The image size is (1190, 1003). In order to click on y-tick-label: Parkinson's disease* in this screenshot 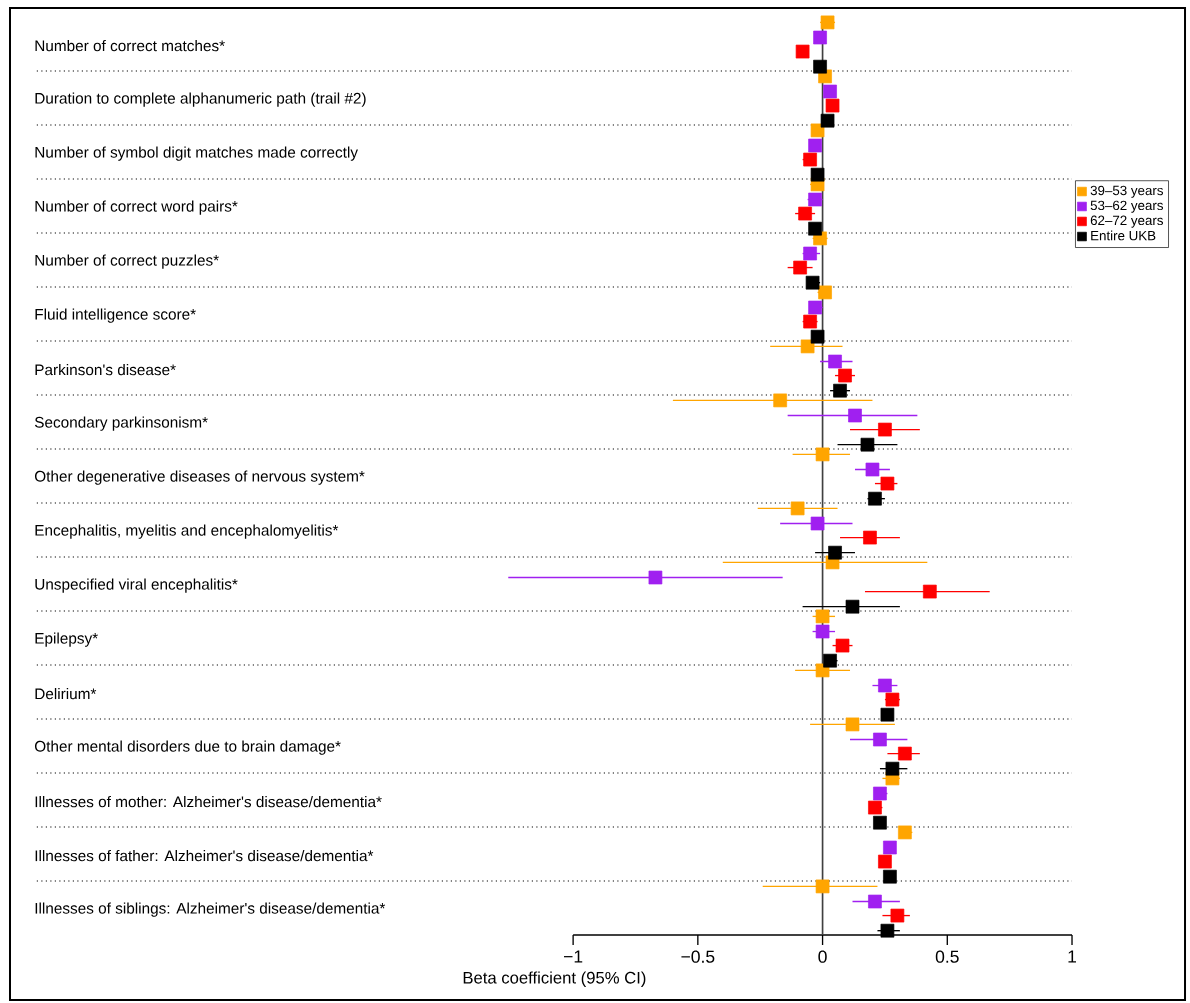, I will do `click(105, 369)`.